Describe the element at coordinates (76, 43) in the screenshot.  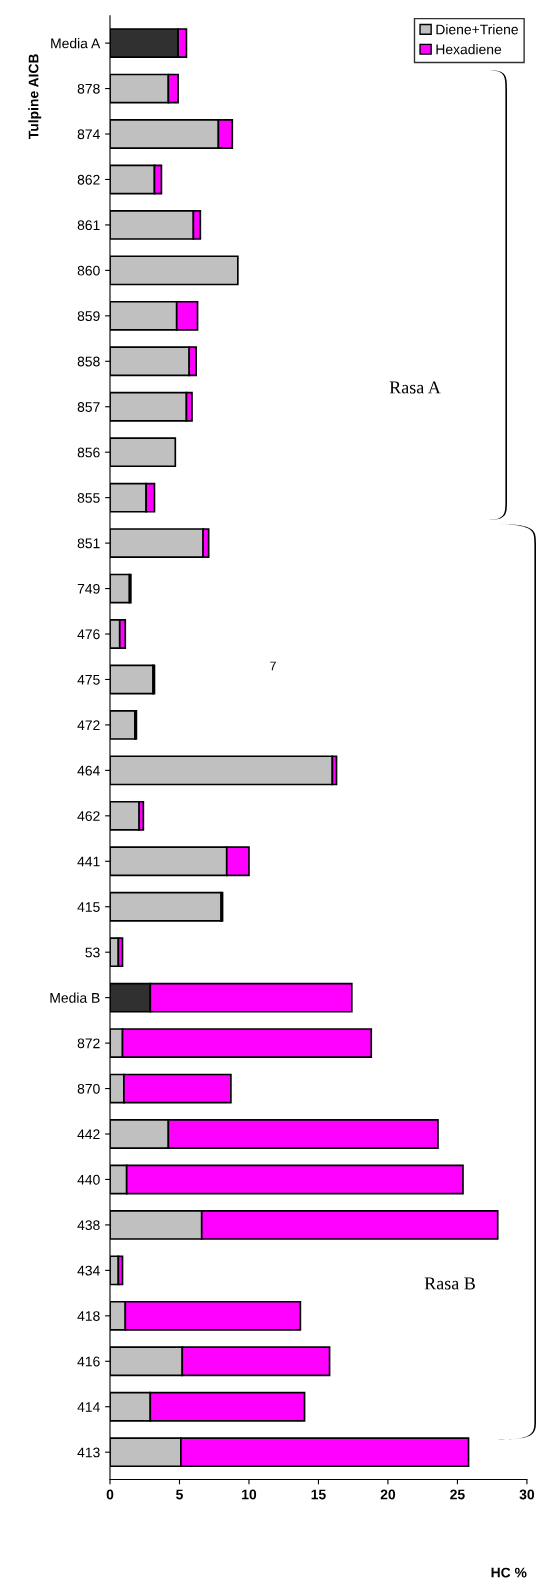
I see `y-tick-label: Media A` at that location.